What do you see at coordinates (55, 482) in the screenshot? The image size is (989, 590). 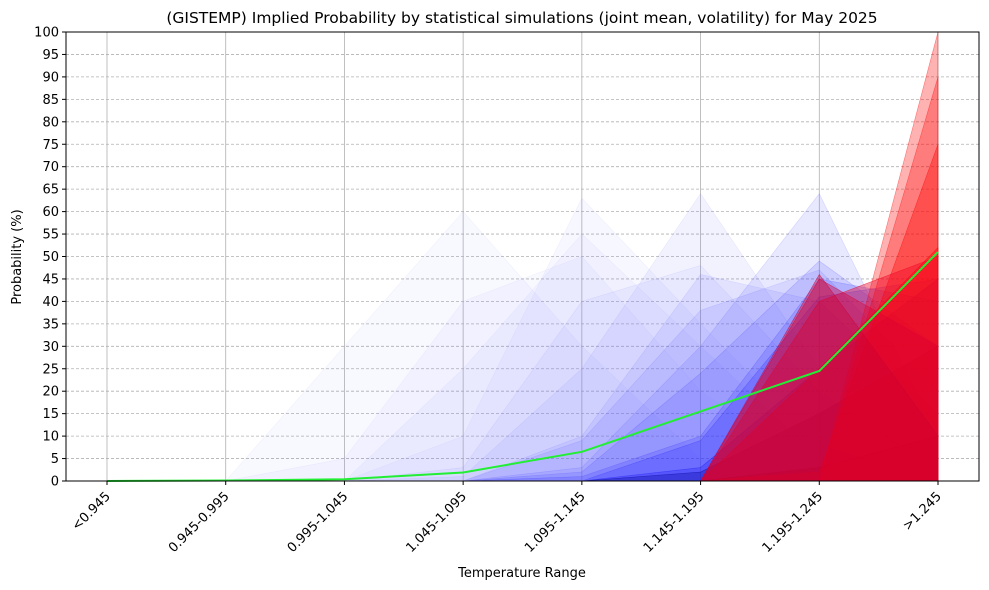 I see `y-tick-label: 0` at bounding box center [55, 482].